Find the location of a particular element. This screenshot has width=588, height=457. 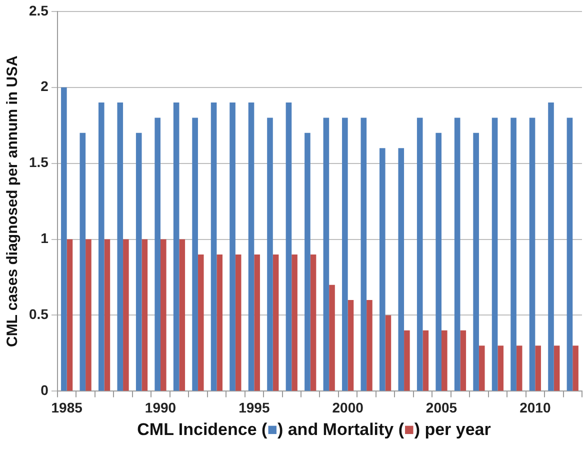

y-axis-title: CML cases diagnosed per annum in USA is located at coordinates (13, 201).